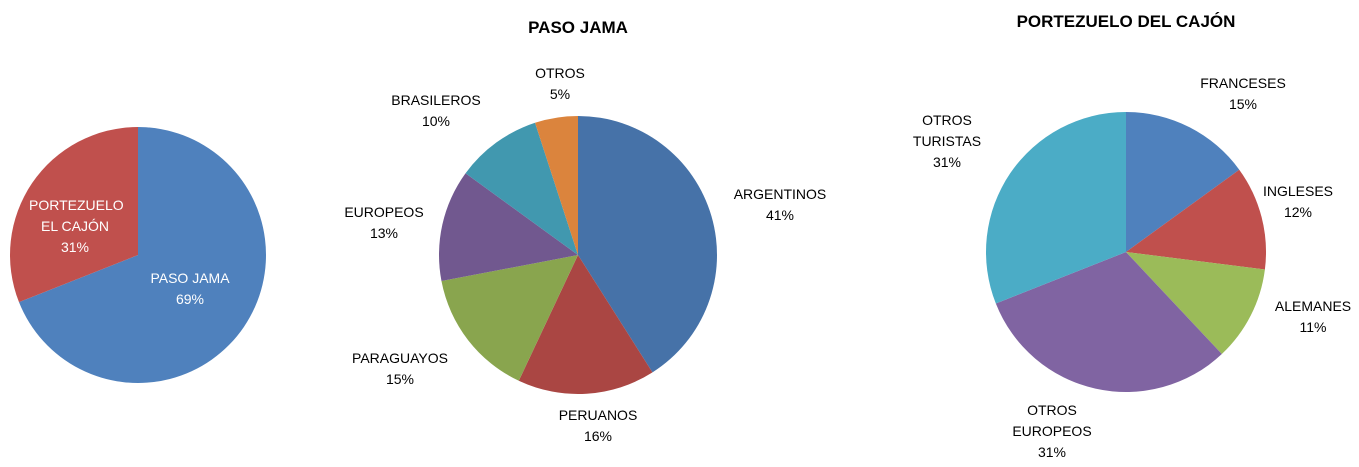  Describe the element at coordinates (190, 289) in the screenshot. I see `slice-label: PASO JAMA 69%` at that location.